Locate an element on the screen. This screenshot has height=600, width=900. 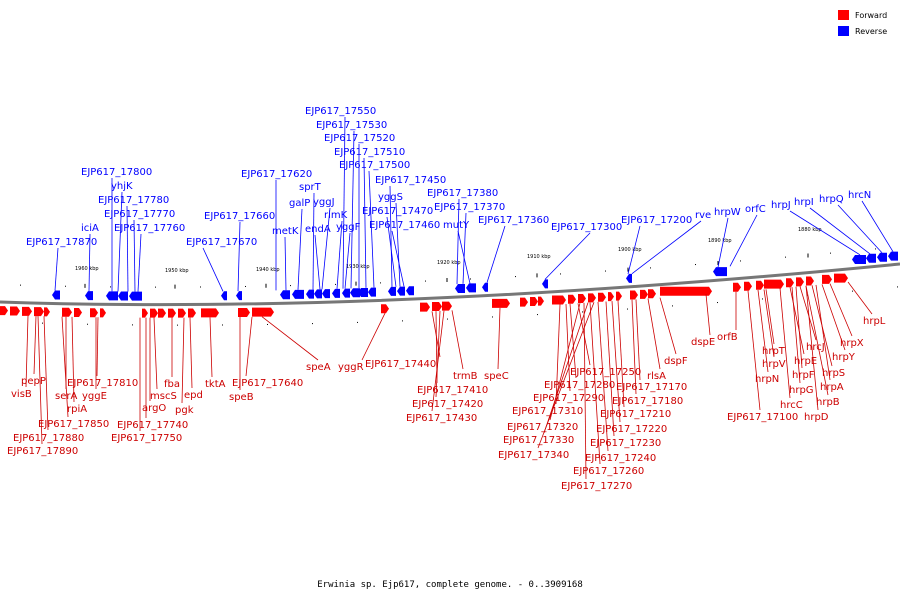
gene-label: yggR is located at coordinates (351, 367).